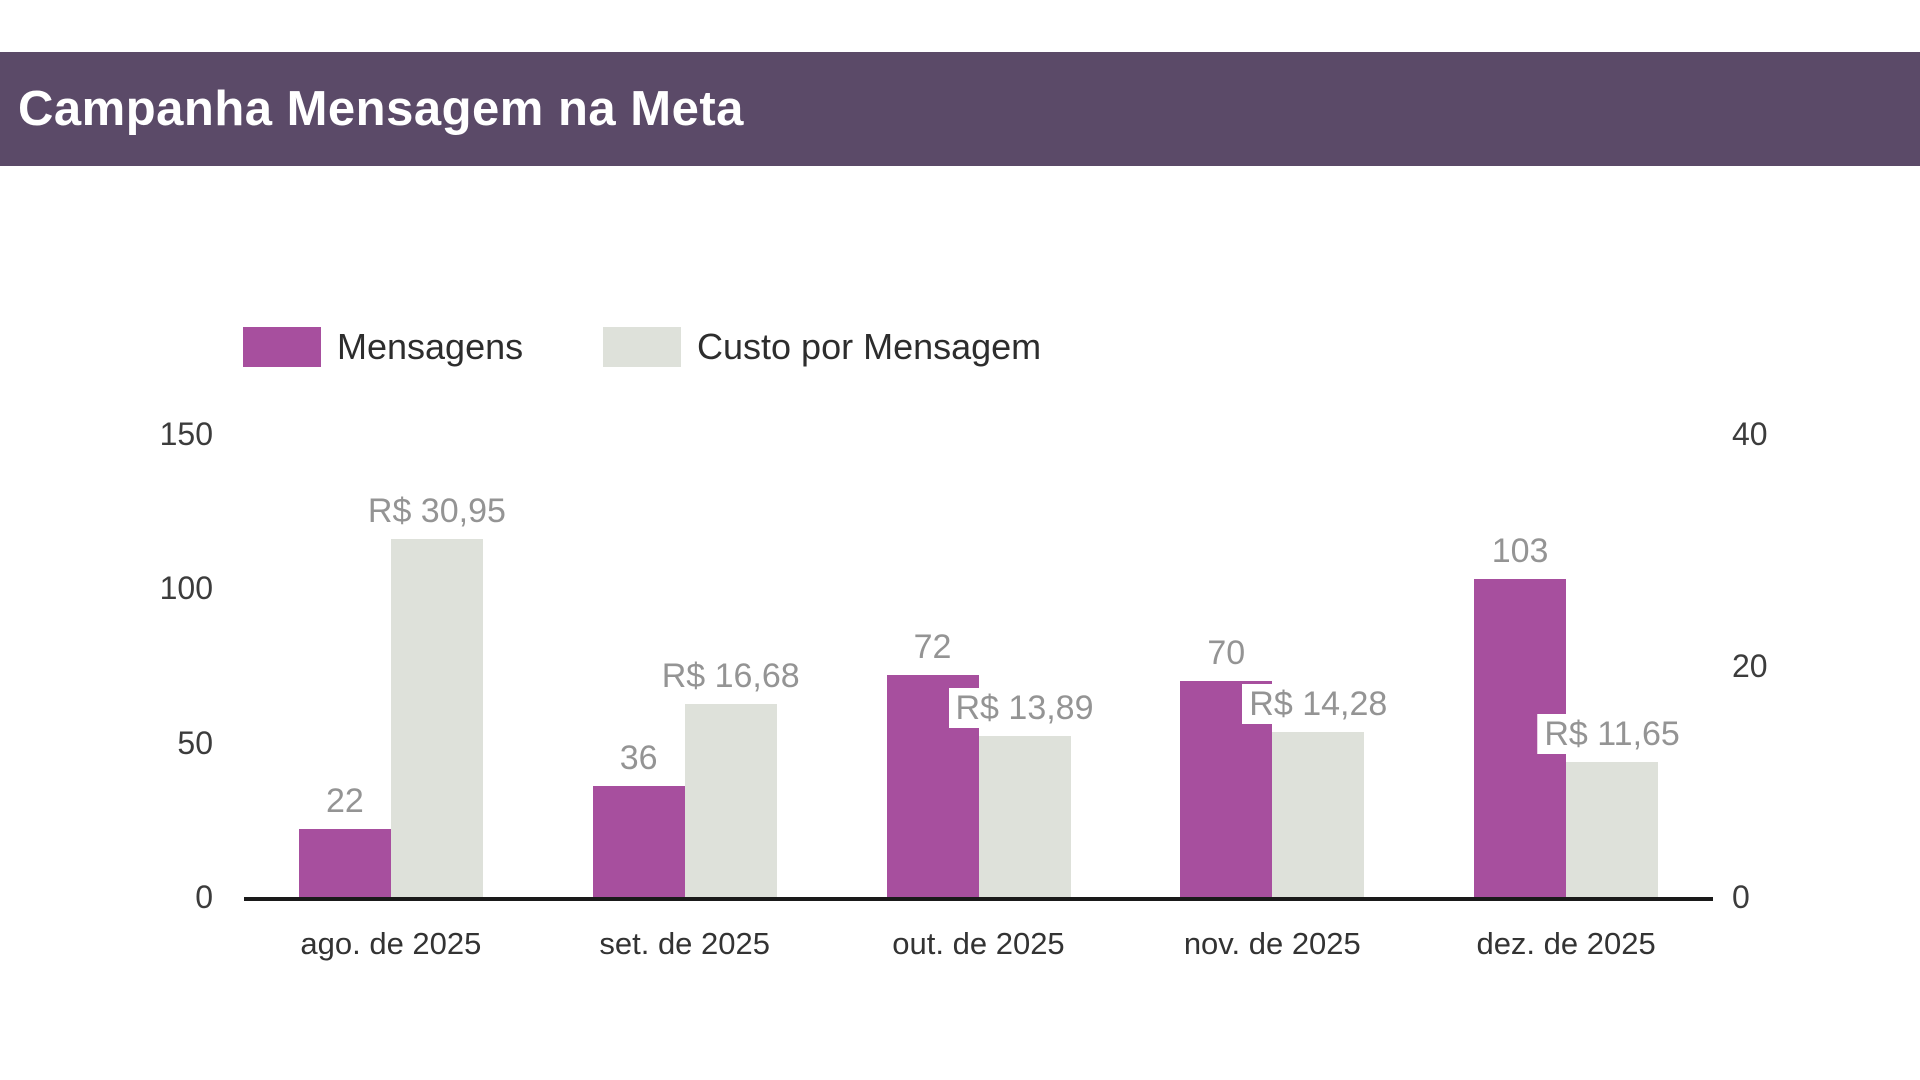 The width and height of the screenshot is (1920, 1080). I want to click on bar-value-label-custo-out. de 2025: R$ 13,89, so click(1024, 708).